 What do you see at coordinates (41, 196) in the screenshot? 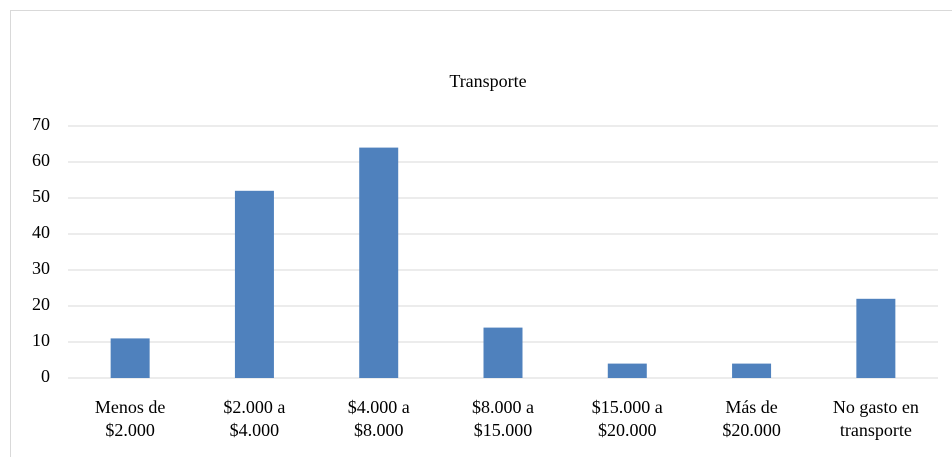
I see `y-tick-label: 50` at bounding box center [41, 196].